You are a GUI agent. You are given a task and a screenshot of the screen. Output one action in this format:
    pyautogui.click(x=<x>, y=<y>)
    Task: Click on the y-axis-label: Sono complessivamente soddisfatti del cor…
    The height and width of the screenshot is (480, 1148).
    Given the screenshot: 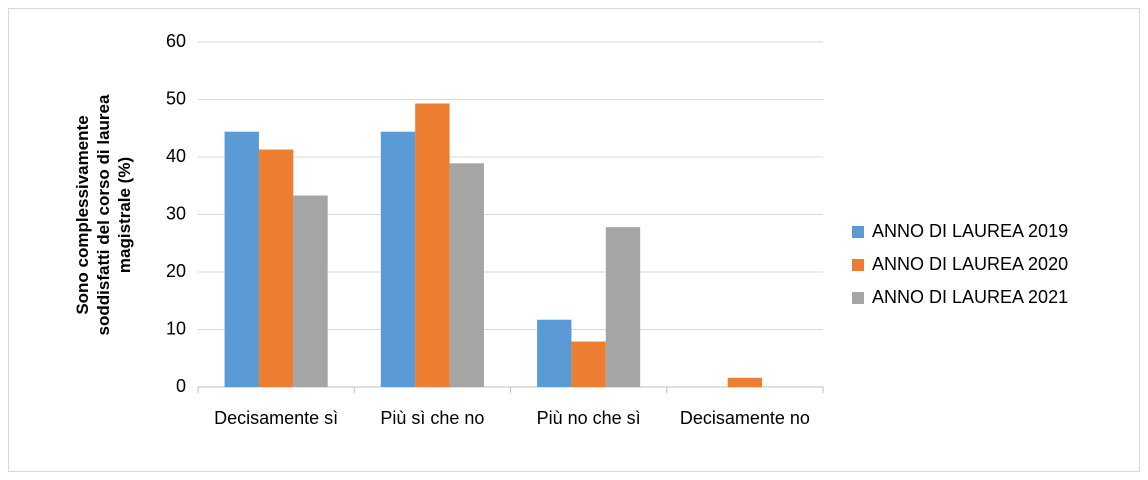 What is the action you would take?
    pyautogui.click(x=103, y=214)
    